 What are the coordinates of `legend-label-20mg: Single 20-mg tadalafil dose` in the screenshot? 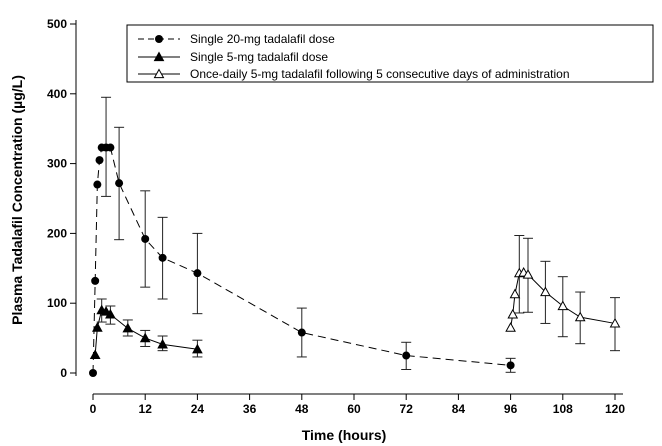 It's located at (262, 39).